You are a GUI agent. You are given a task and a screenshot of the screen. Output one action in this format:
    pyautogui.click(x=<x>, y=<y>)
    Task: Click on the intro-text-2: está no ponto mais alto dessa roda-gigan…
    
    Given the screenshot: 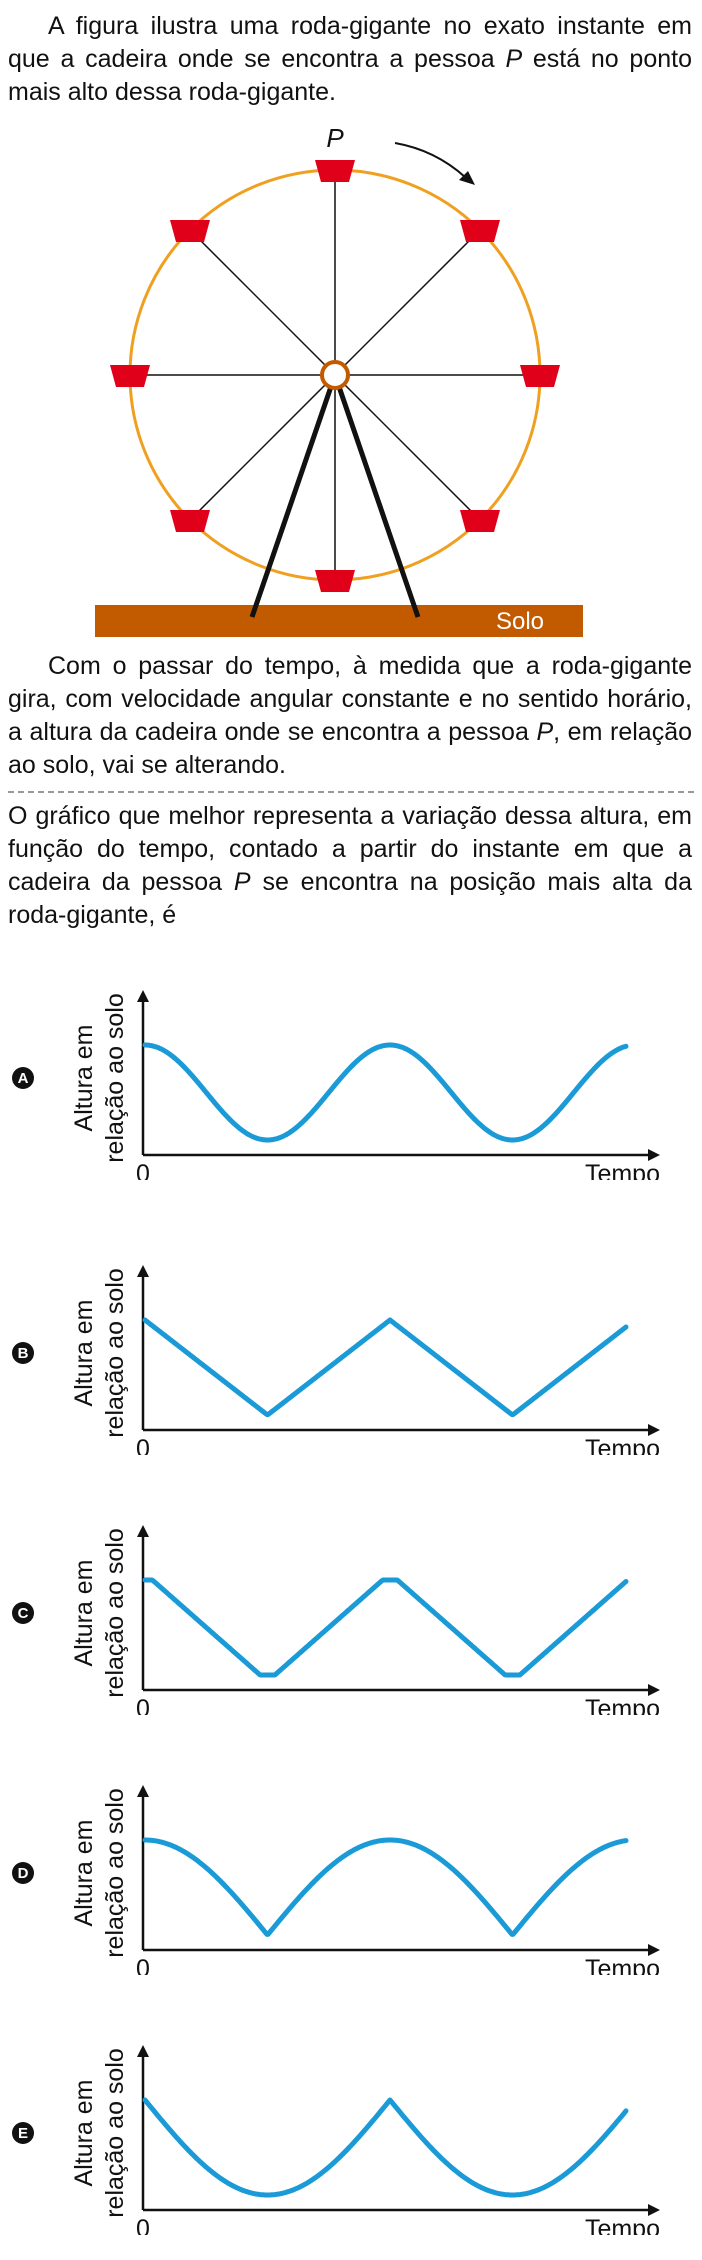 What is the action you would take?
    pyautogui.click(x=350, y=75)
    